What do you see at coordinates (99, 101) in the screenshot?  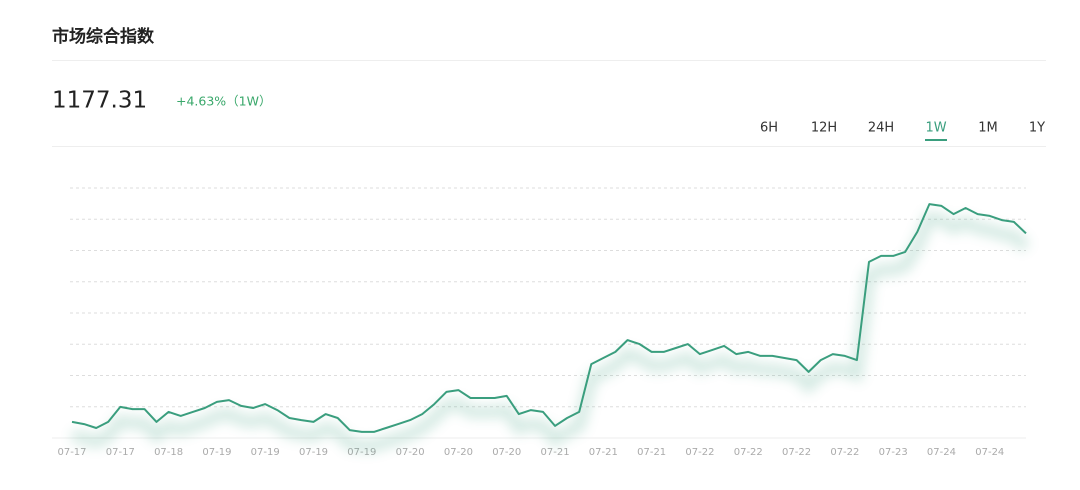 I see `price: 1177.31` at bounding box center [99, 101].